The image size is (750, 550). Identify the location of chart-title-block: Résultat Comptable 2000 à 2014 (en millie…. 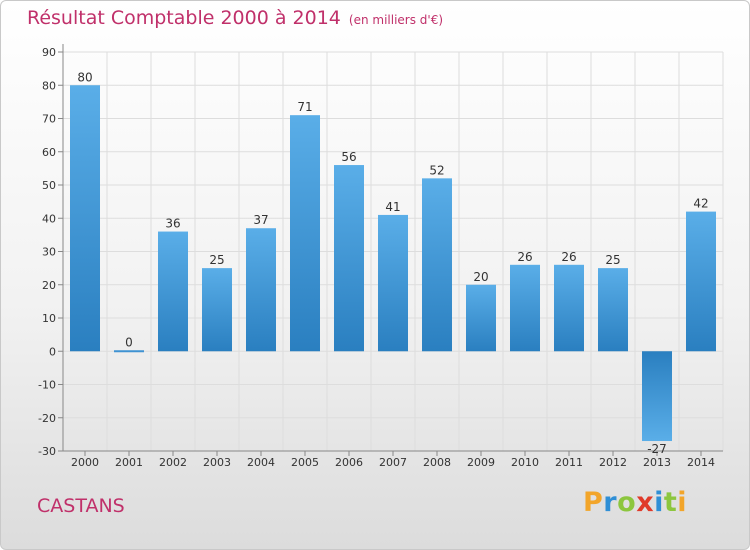
(235, 18).